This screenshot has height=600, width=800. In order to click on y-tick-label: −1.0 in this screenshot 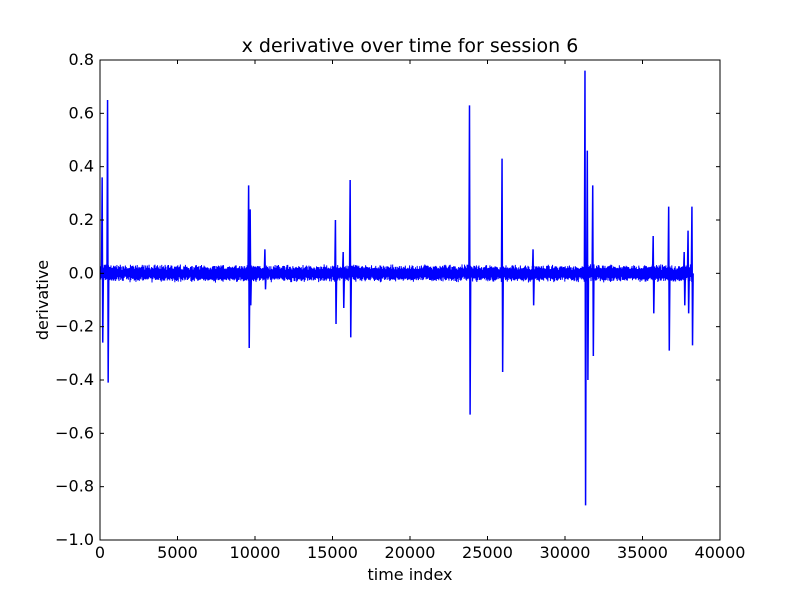, I will do `click(74, 539)`.